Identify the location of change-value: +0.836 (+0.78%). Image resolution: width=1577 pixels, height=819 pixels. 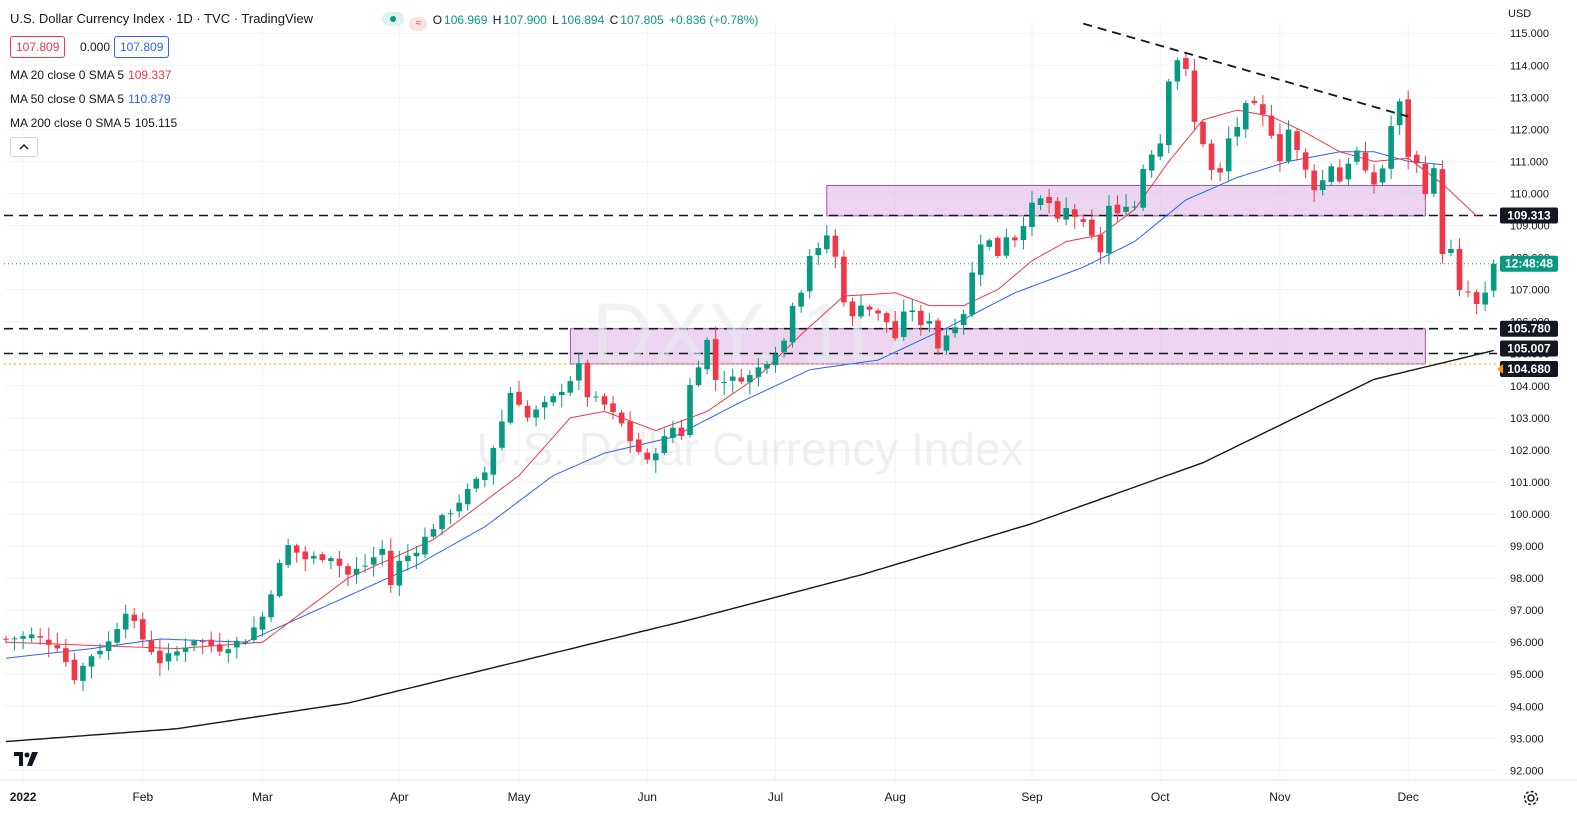
(714, 20).